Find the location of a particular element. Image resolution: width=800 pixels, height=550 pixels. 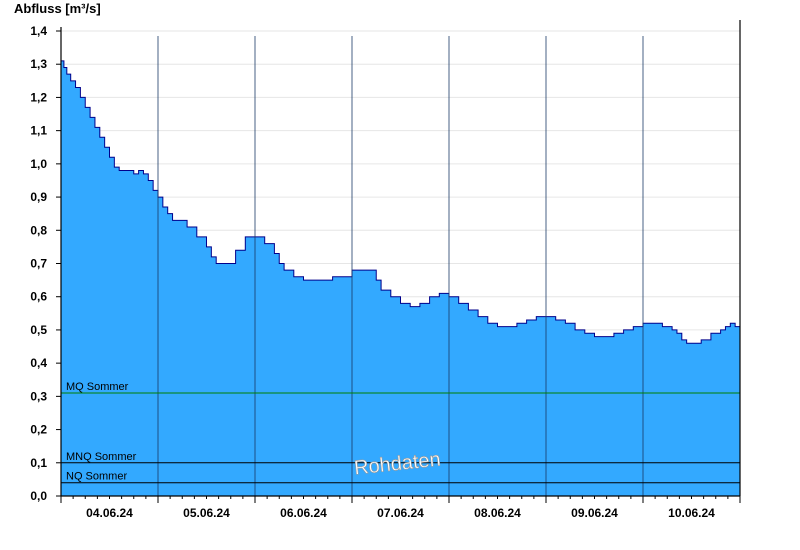

reference-line-label: MNQ Sommer is located at coordinates (101, 457).